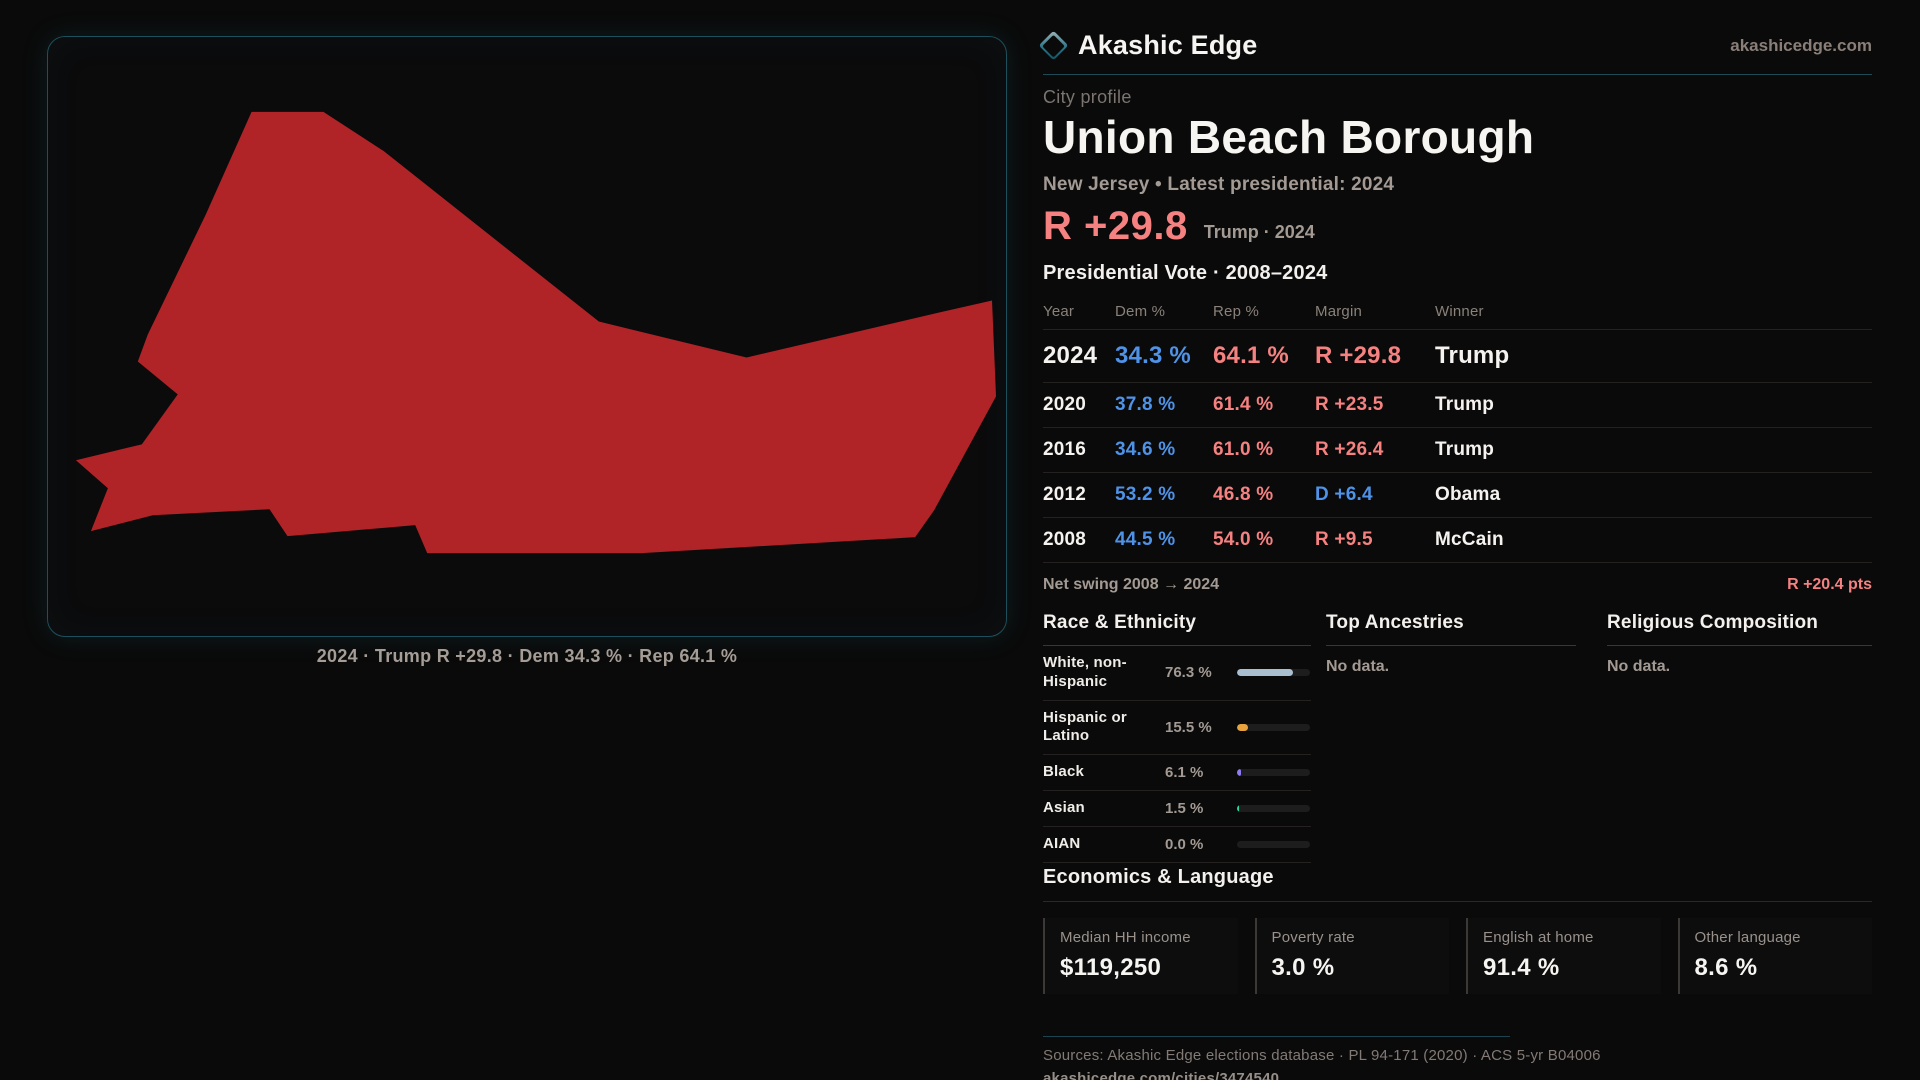 This screenshot has height=1080, width=1920. What do you see at coordinates (1140, 956) in the screenshot?
I see `stat-card: Median HH income $119,250` at bounding box center [1140, 956].